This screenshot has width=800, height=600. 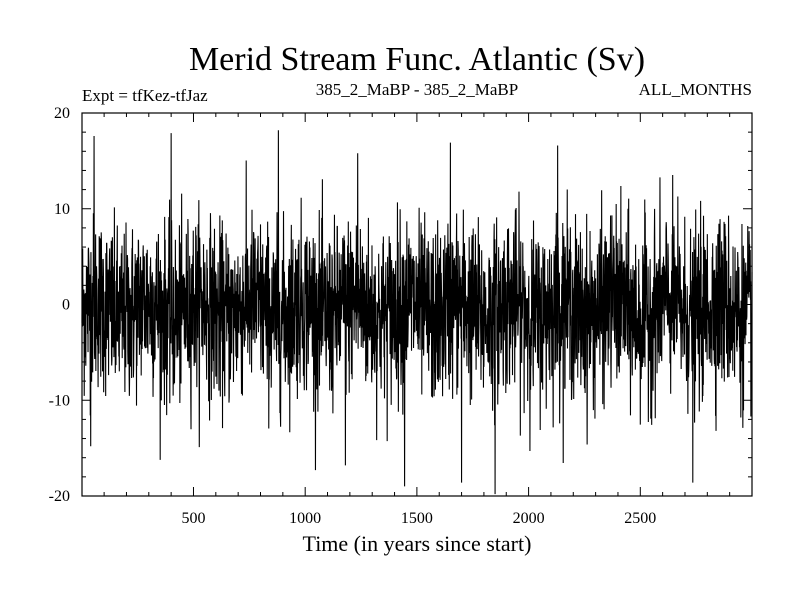 What do you see at coordinates (305, 518) in the screenshot?
I see `x-tick-label: 1000` at bounding box center [305, 518].